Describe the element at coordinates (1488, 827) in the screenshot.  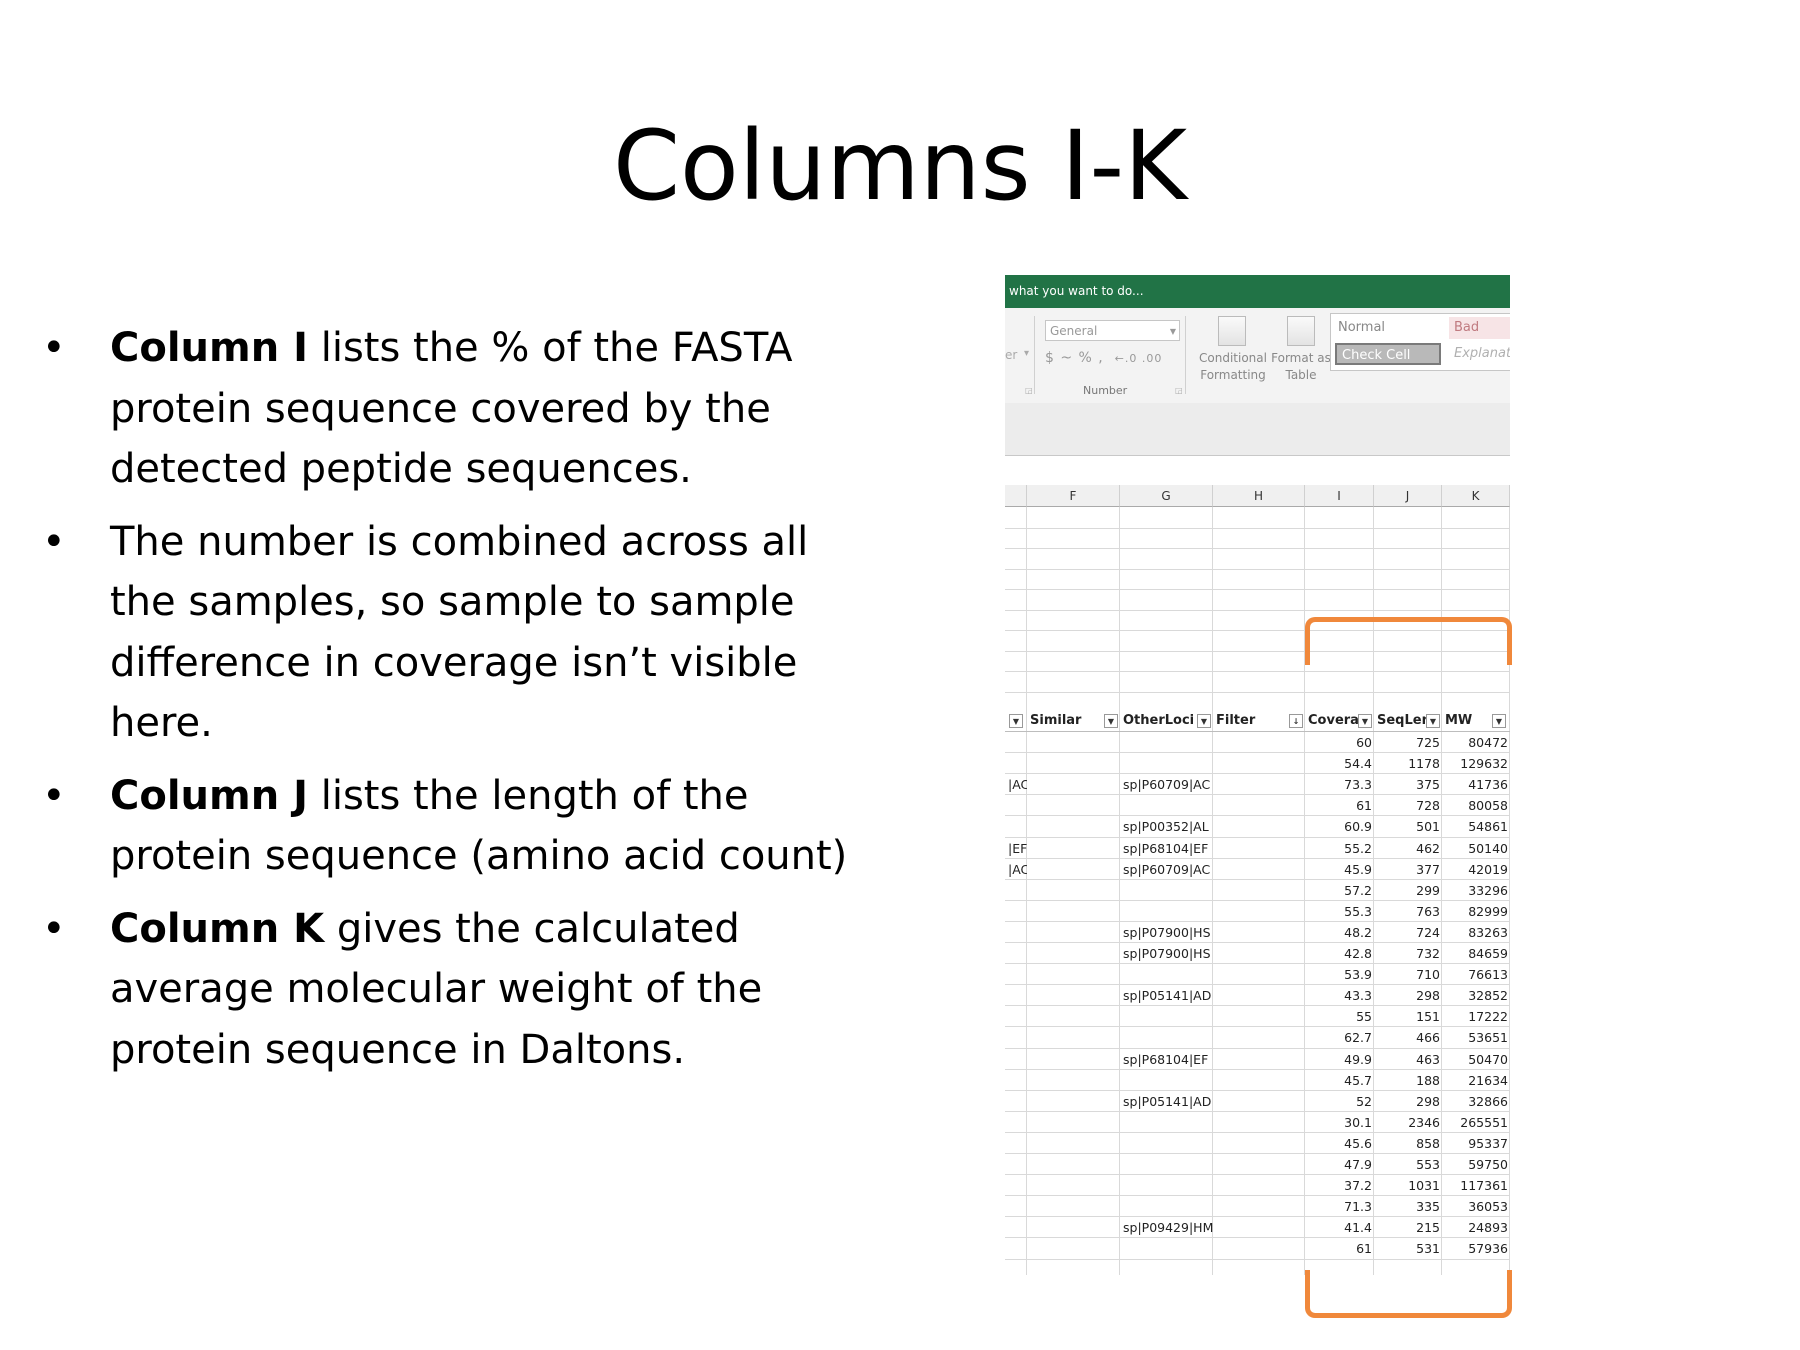
I see `cell-mw: 54861` at that location.